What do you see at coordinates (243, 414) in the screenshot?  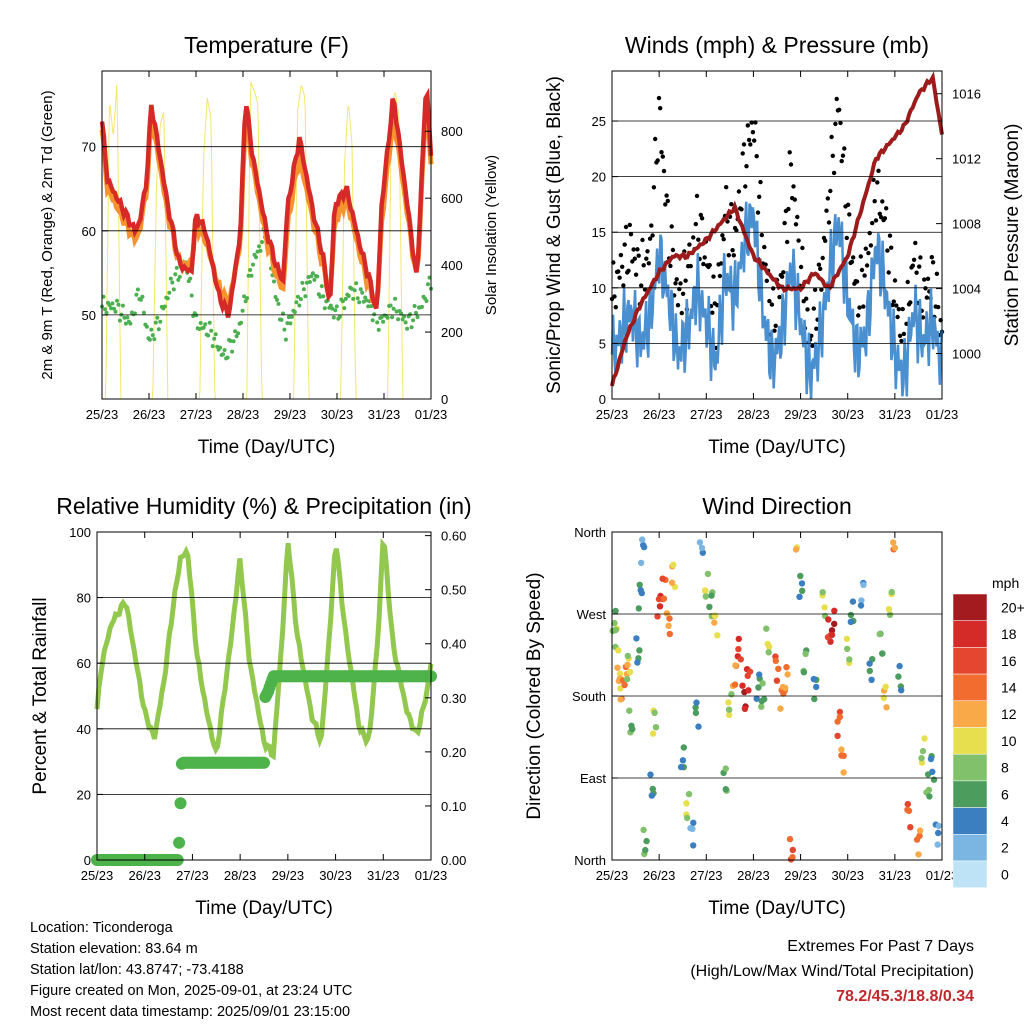 I see `x-tick-label: 28/23` at bounding box center [243, 414].